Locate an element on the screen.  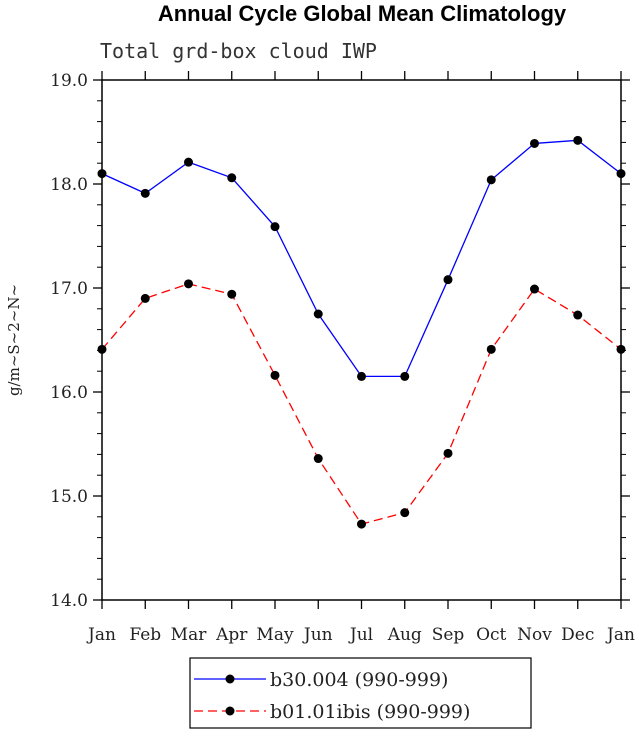
x-tick-label-4: May is located at coordinates (275, 635).